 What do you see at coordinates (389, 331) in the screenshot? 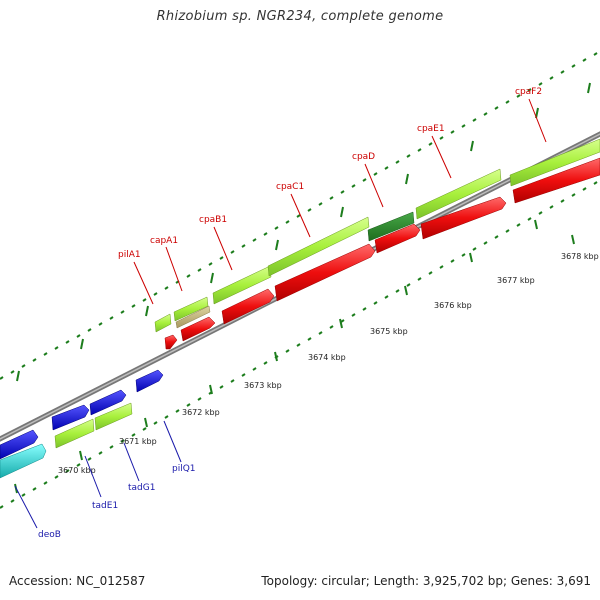
I see `scale-label-3675: 3675 kbp` at bounding box center [389, 331].